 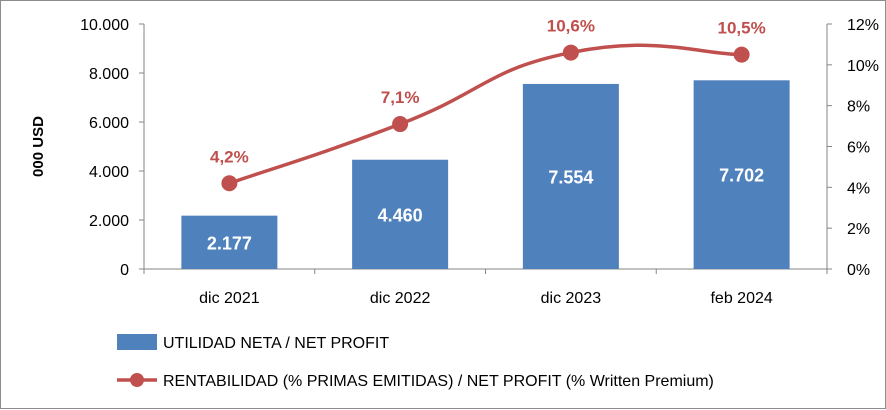 I want to click on y2-tick-label: 6%, so click(x=858, y=148).